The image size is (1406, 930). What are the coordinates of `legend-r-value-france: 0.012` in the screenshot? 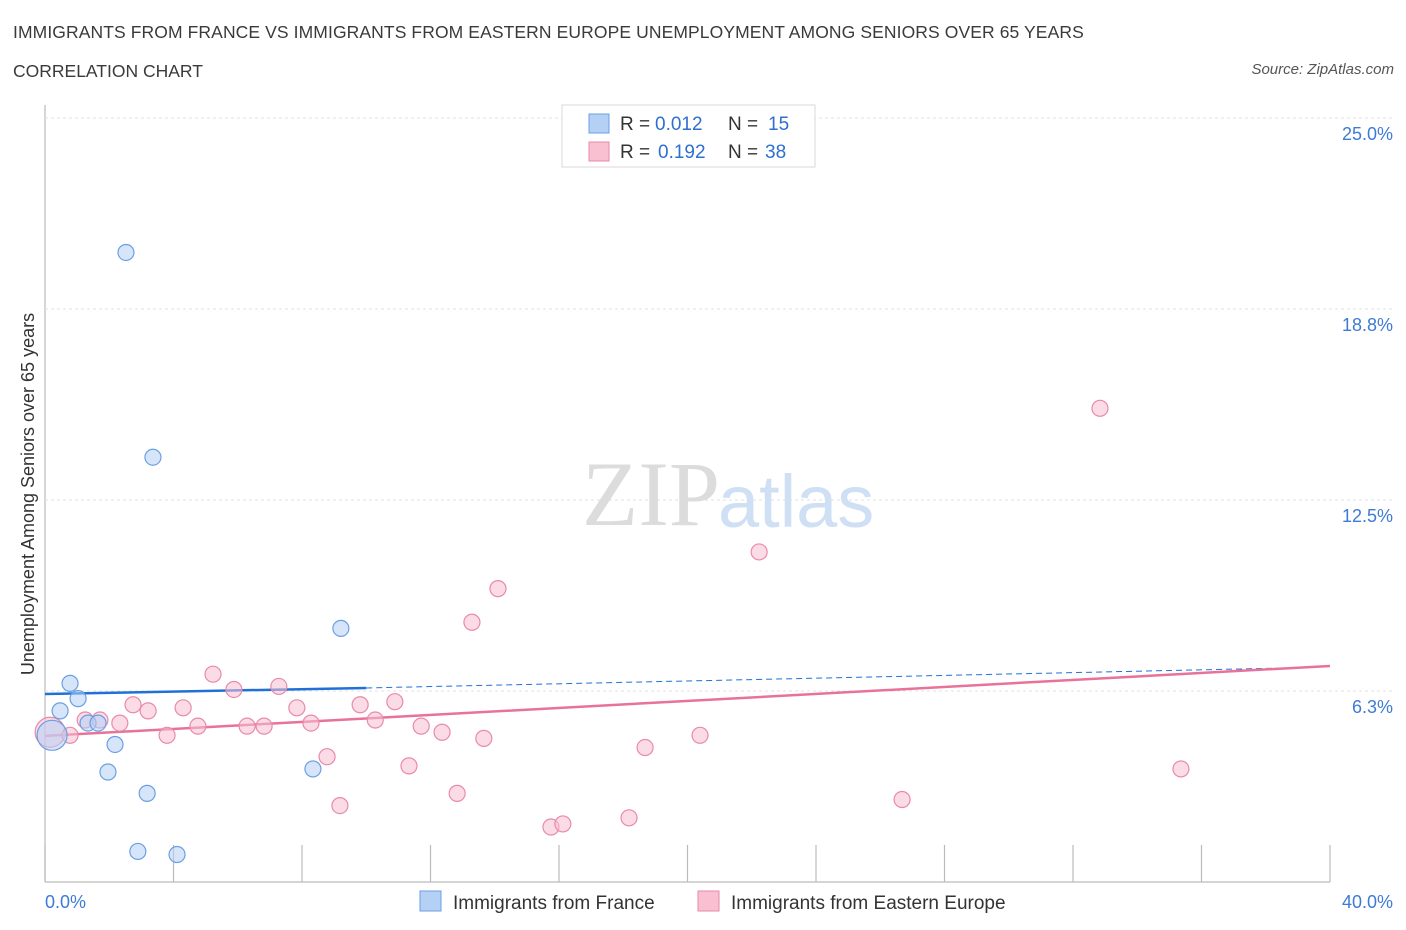 It's located at (679, 124).